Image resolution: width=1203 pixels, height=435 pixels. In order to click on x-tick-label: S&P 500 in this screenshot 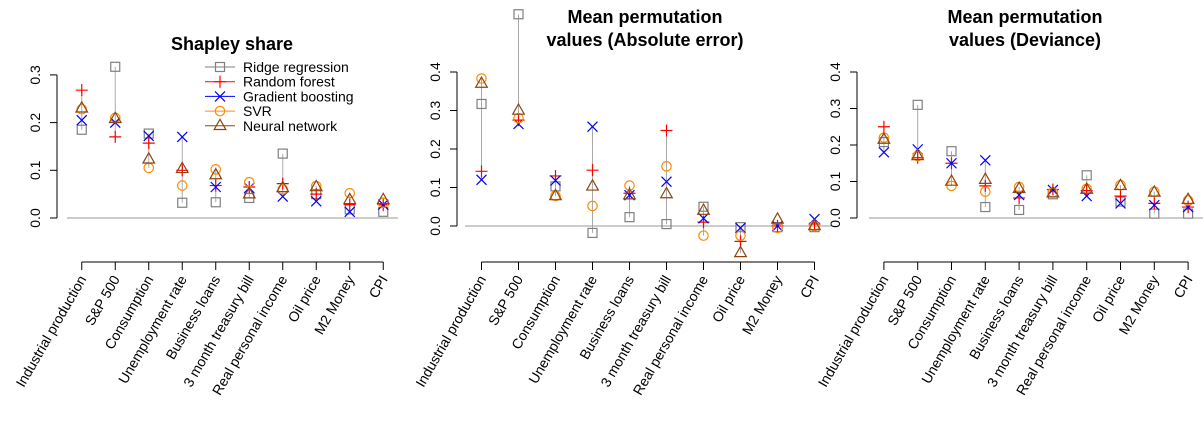, I will do `click(505, 300)`.